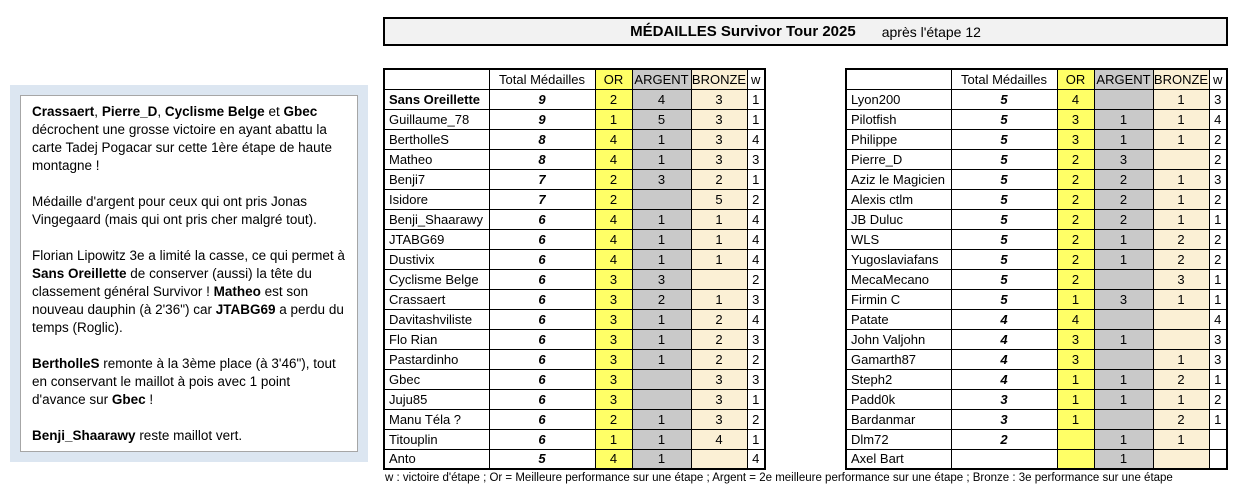 The width and height of the screenshot is (1240, 494). What do you see at coordinates (898, 359) in the screenshot?
I see `cell-name: Gamarth87` at bounding box center [898, 359].